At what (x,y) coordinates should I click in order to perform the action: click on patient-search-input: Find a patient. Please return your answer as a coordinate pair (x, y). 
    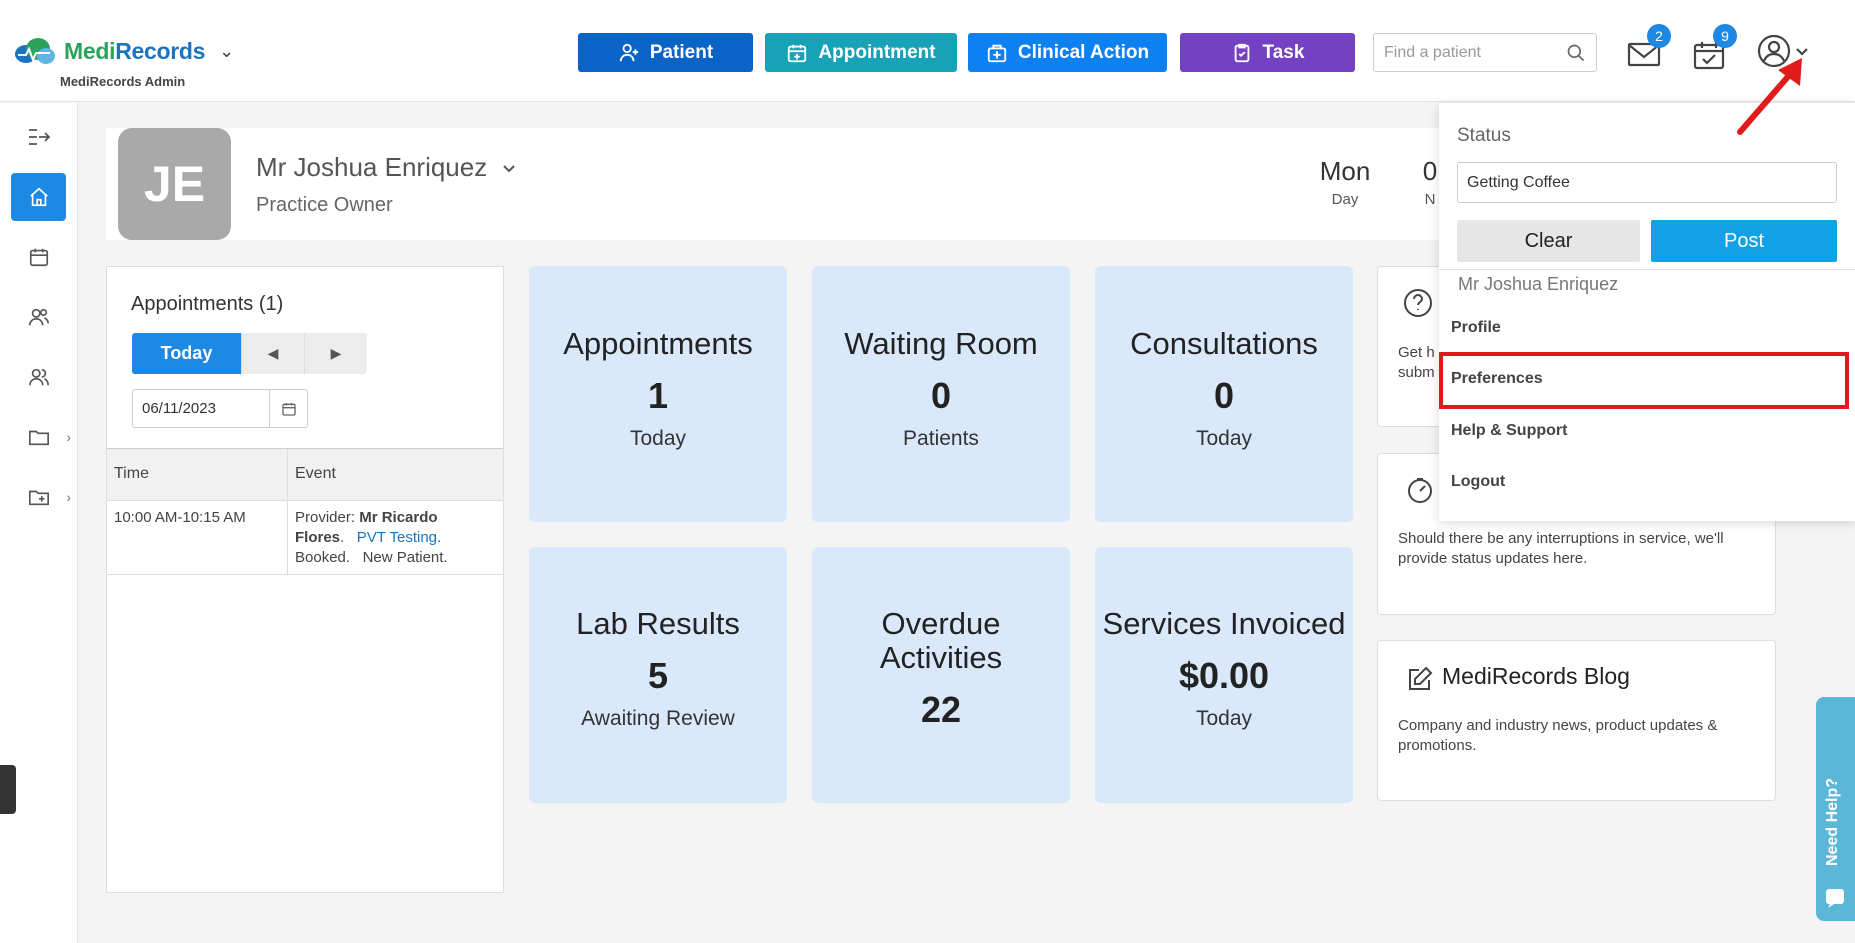
    Looking at the image, I should click on (1485, 52).